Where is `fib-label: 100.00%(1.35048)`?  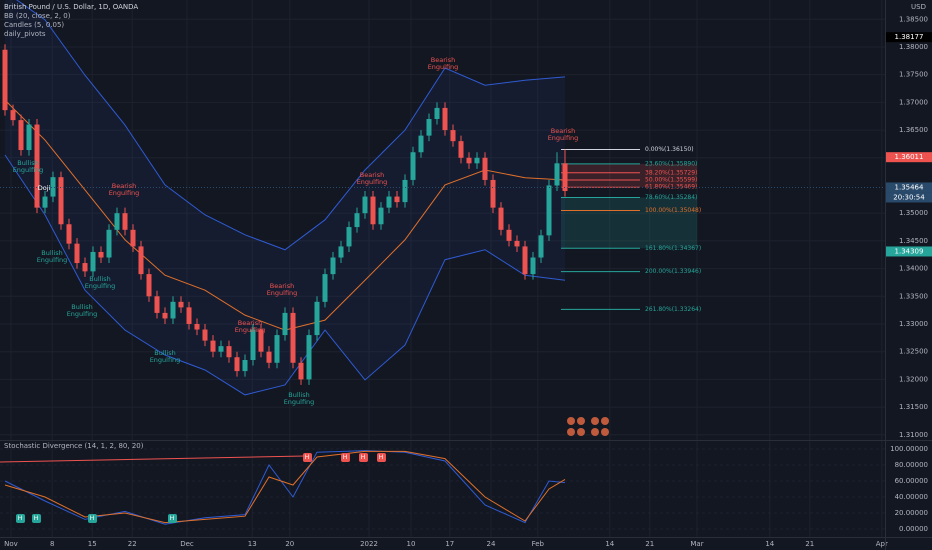
fib-label: 100.00%(1.35048) is located at coordinates (673, 210).